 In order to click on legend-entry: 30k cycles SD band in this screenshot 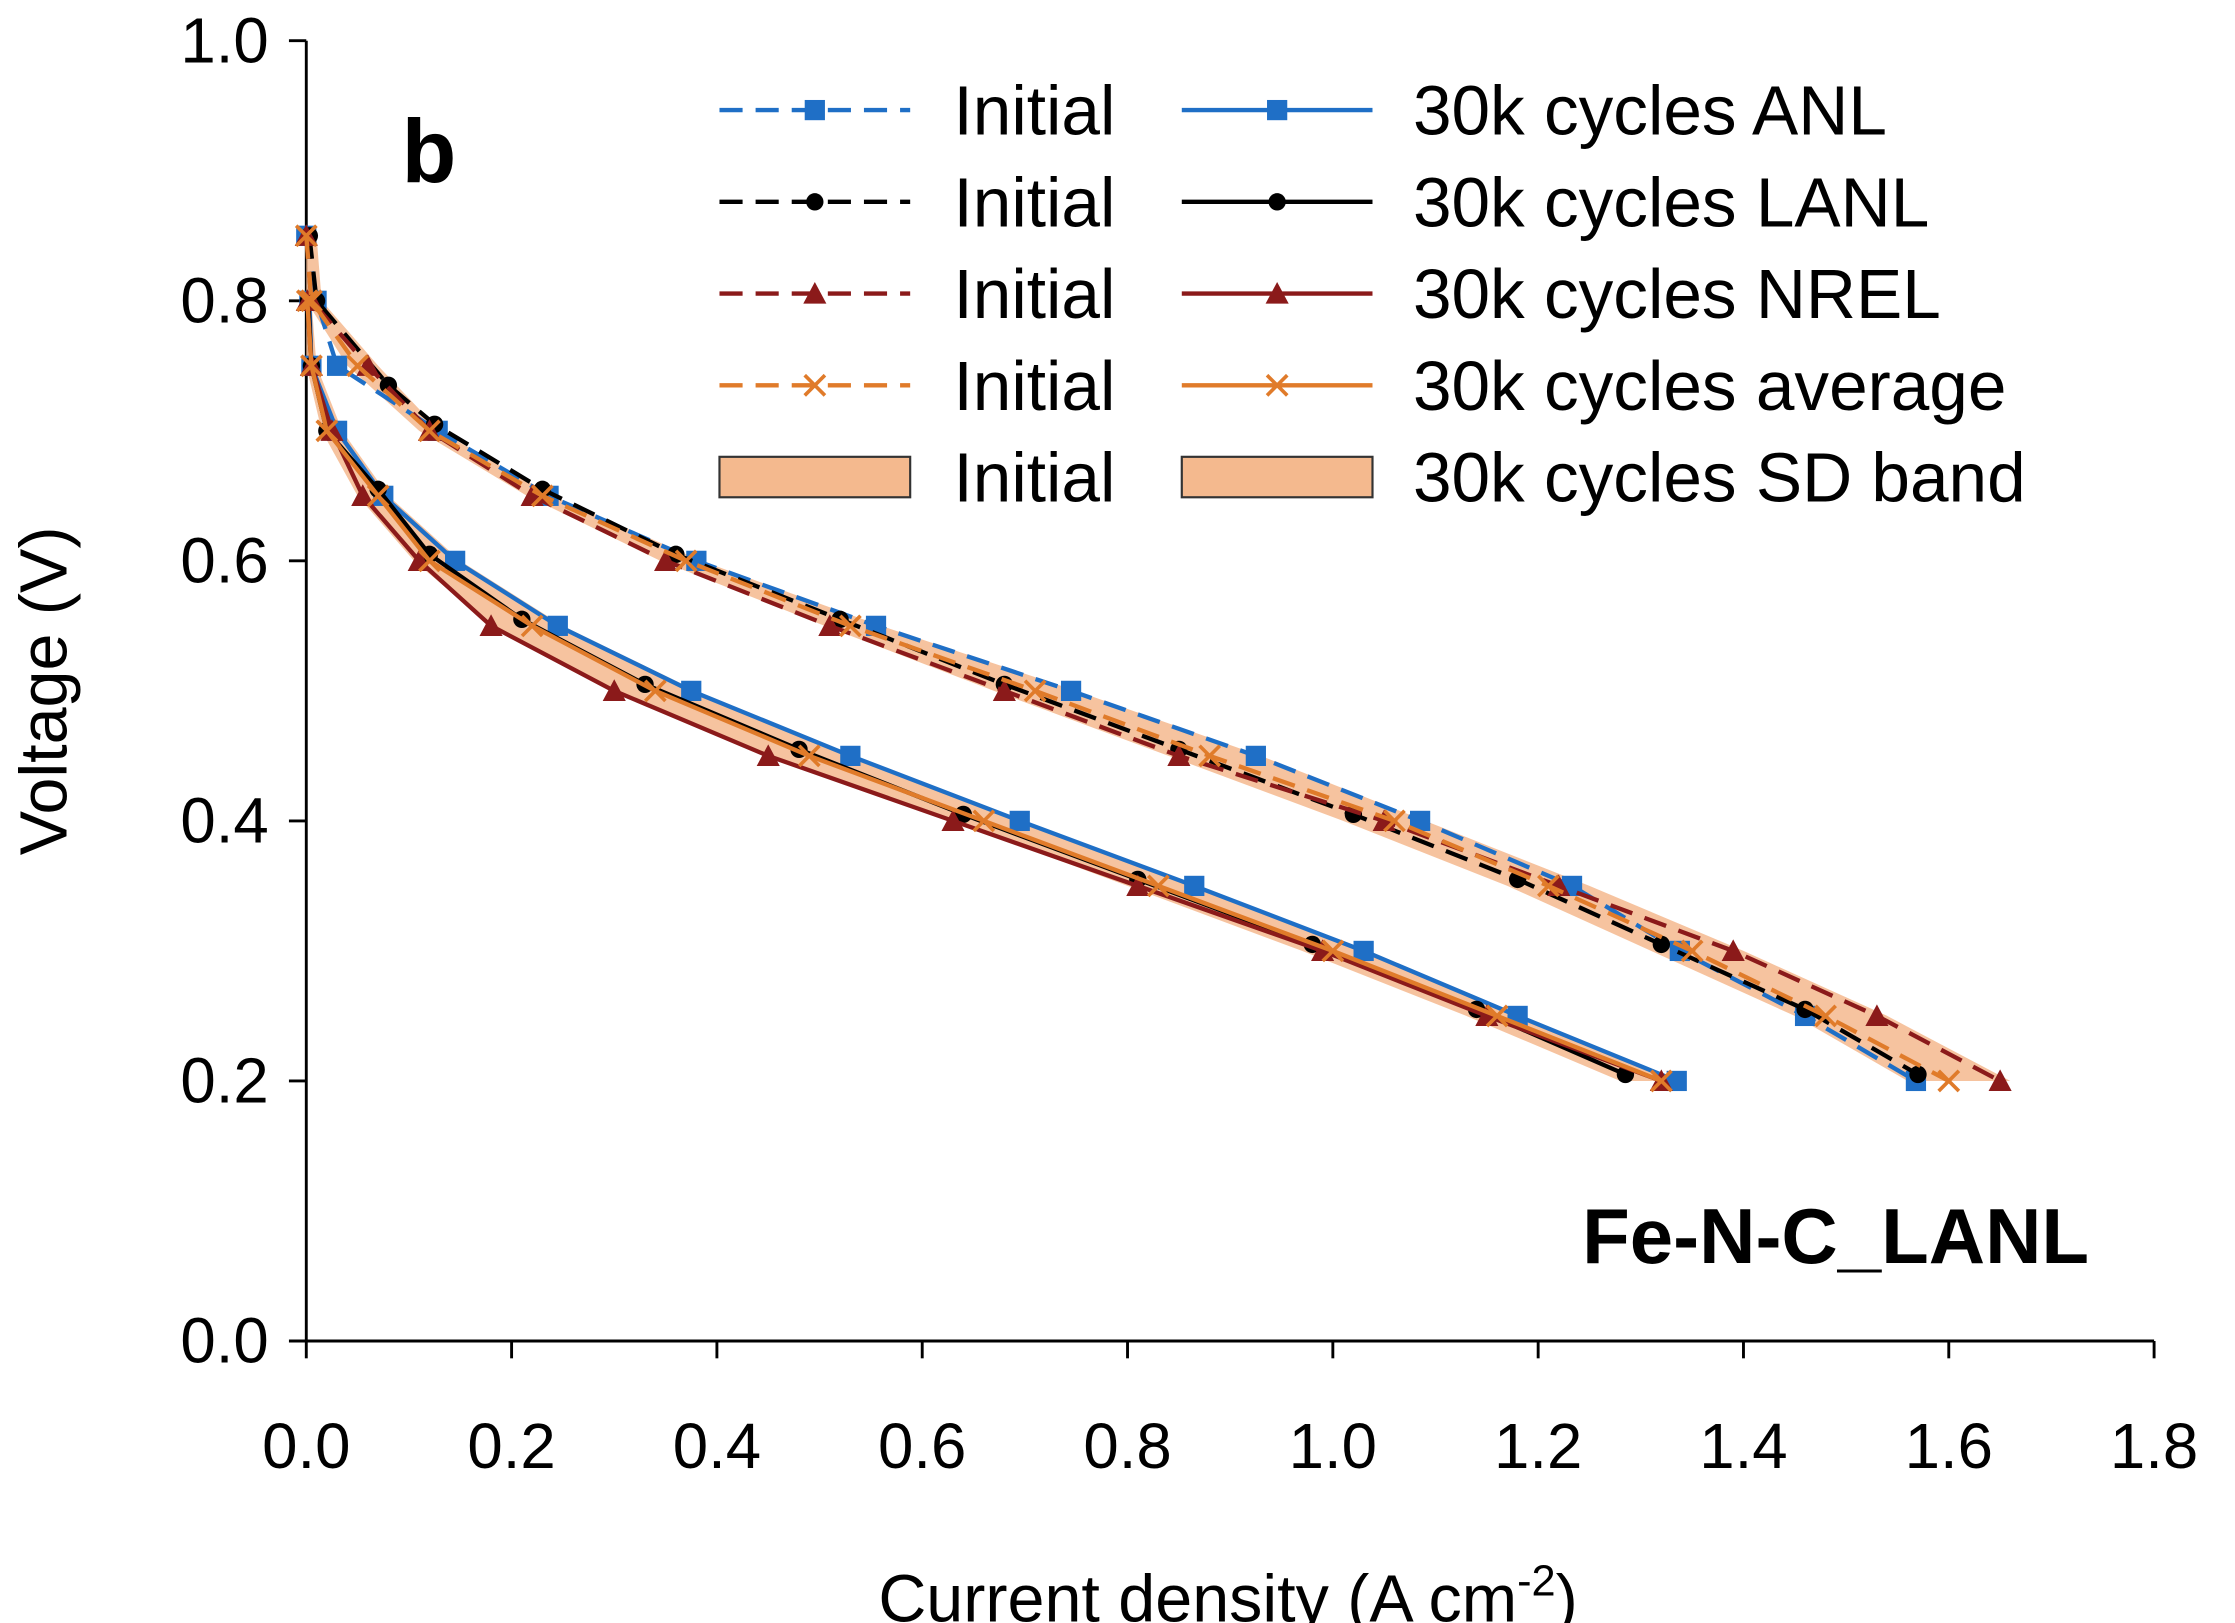, I will do `click(1603, 478)`.